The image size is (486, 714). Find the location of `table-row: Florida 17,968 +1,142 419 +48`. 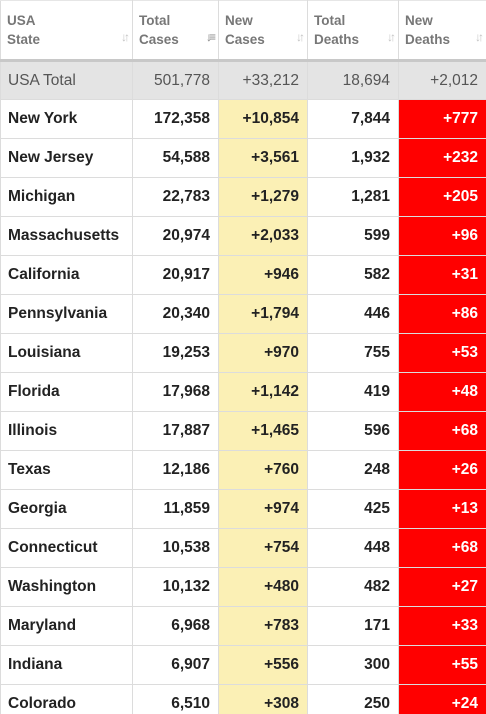

table-row: Florida 17,968 +1,142 419 +48 is located at coordinates (243, 392).